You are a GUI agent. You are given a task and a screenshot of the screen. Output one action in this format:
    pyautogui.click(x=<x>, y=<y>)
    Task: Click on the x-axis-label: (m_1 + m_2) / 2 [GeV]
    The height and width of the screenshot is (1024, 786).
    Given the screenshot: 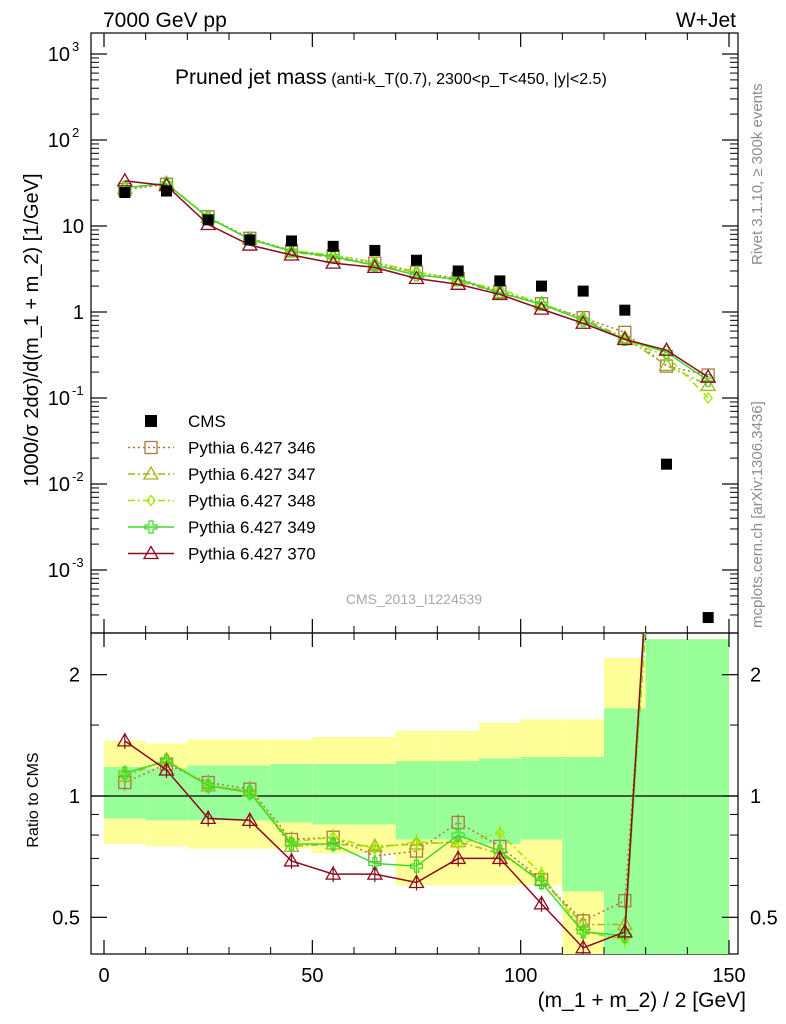 What is the action you would take?
    pyautogui.click(x=642, y=1000)
    